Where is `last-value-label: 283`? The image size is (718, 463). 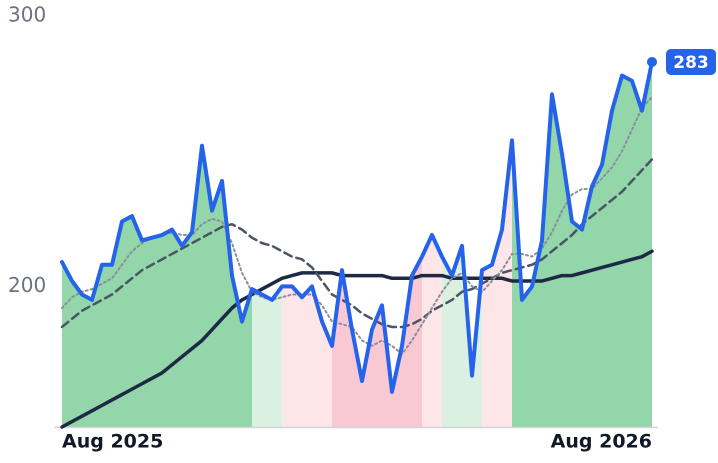 last-value-label: 283 is located at coordinates (691, 63).